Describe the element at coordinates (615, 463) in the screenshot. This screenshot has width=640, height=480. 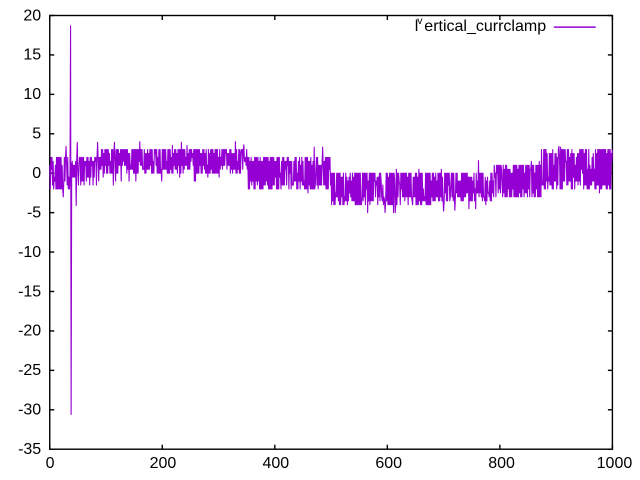
I see `svg-text: 1000` at that location.